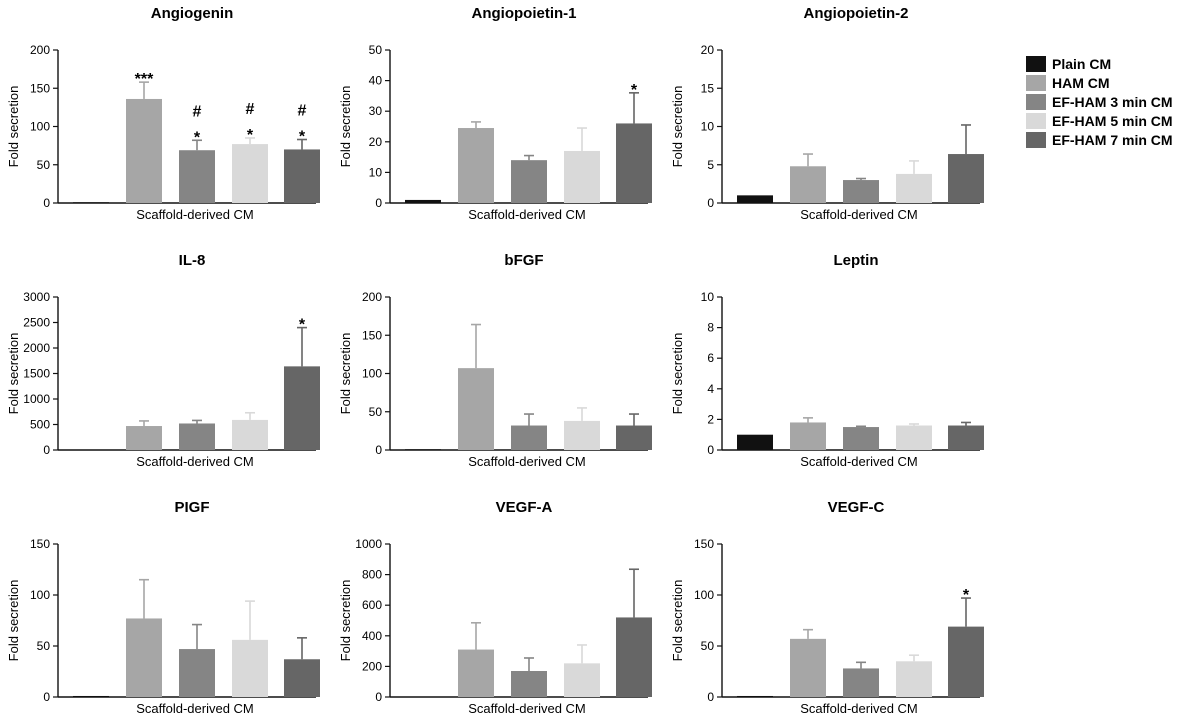 This screenshot has height=727, width=1201. What do you see at coordinates (710, 328) in the screenshot?
I see `y-tick-label: 8` at bounding box center [710, 328].